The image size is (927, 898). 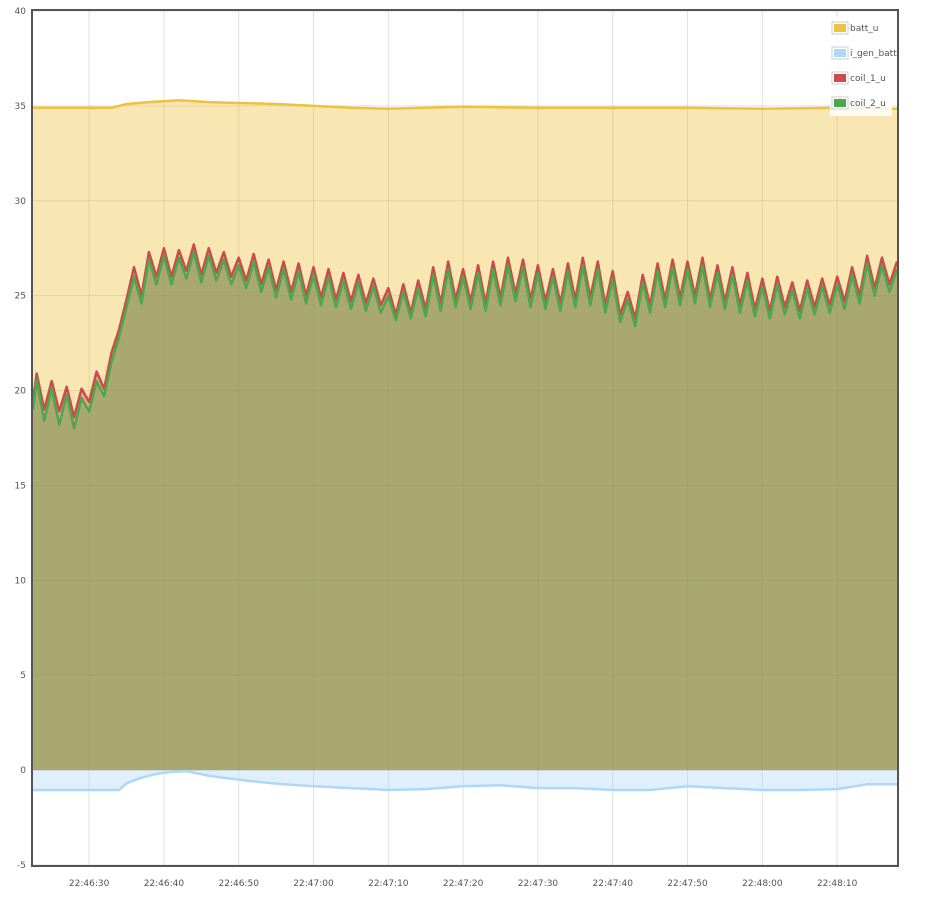 I want to click on legend-swatch-coil_1_u, so click(x=840, y=78).